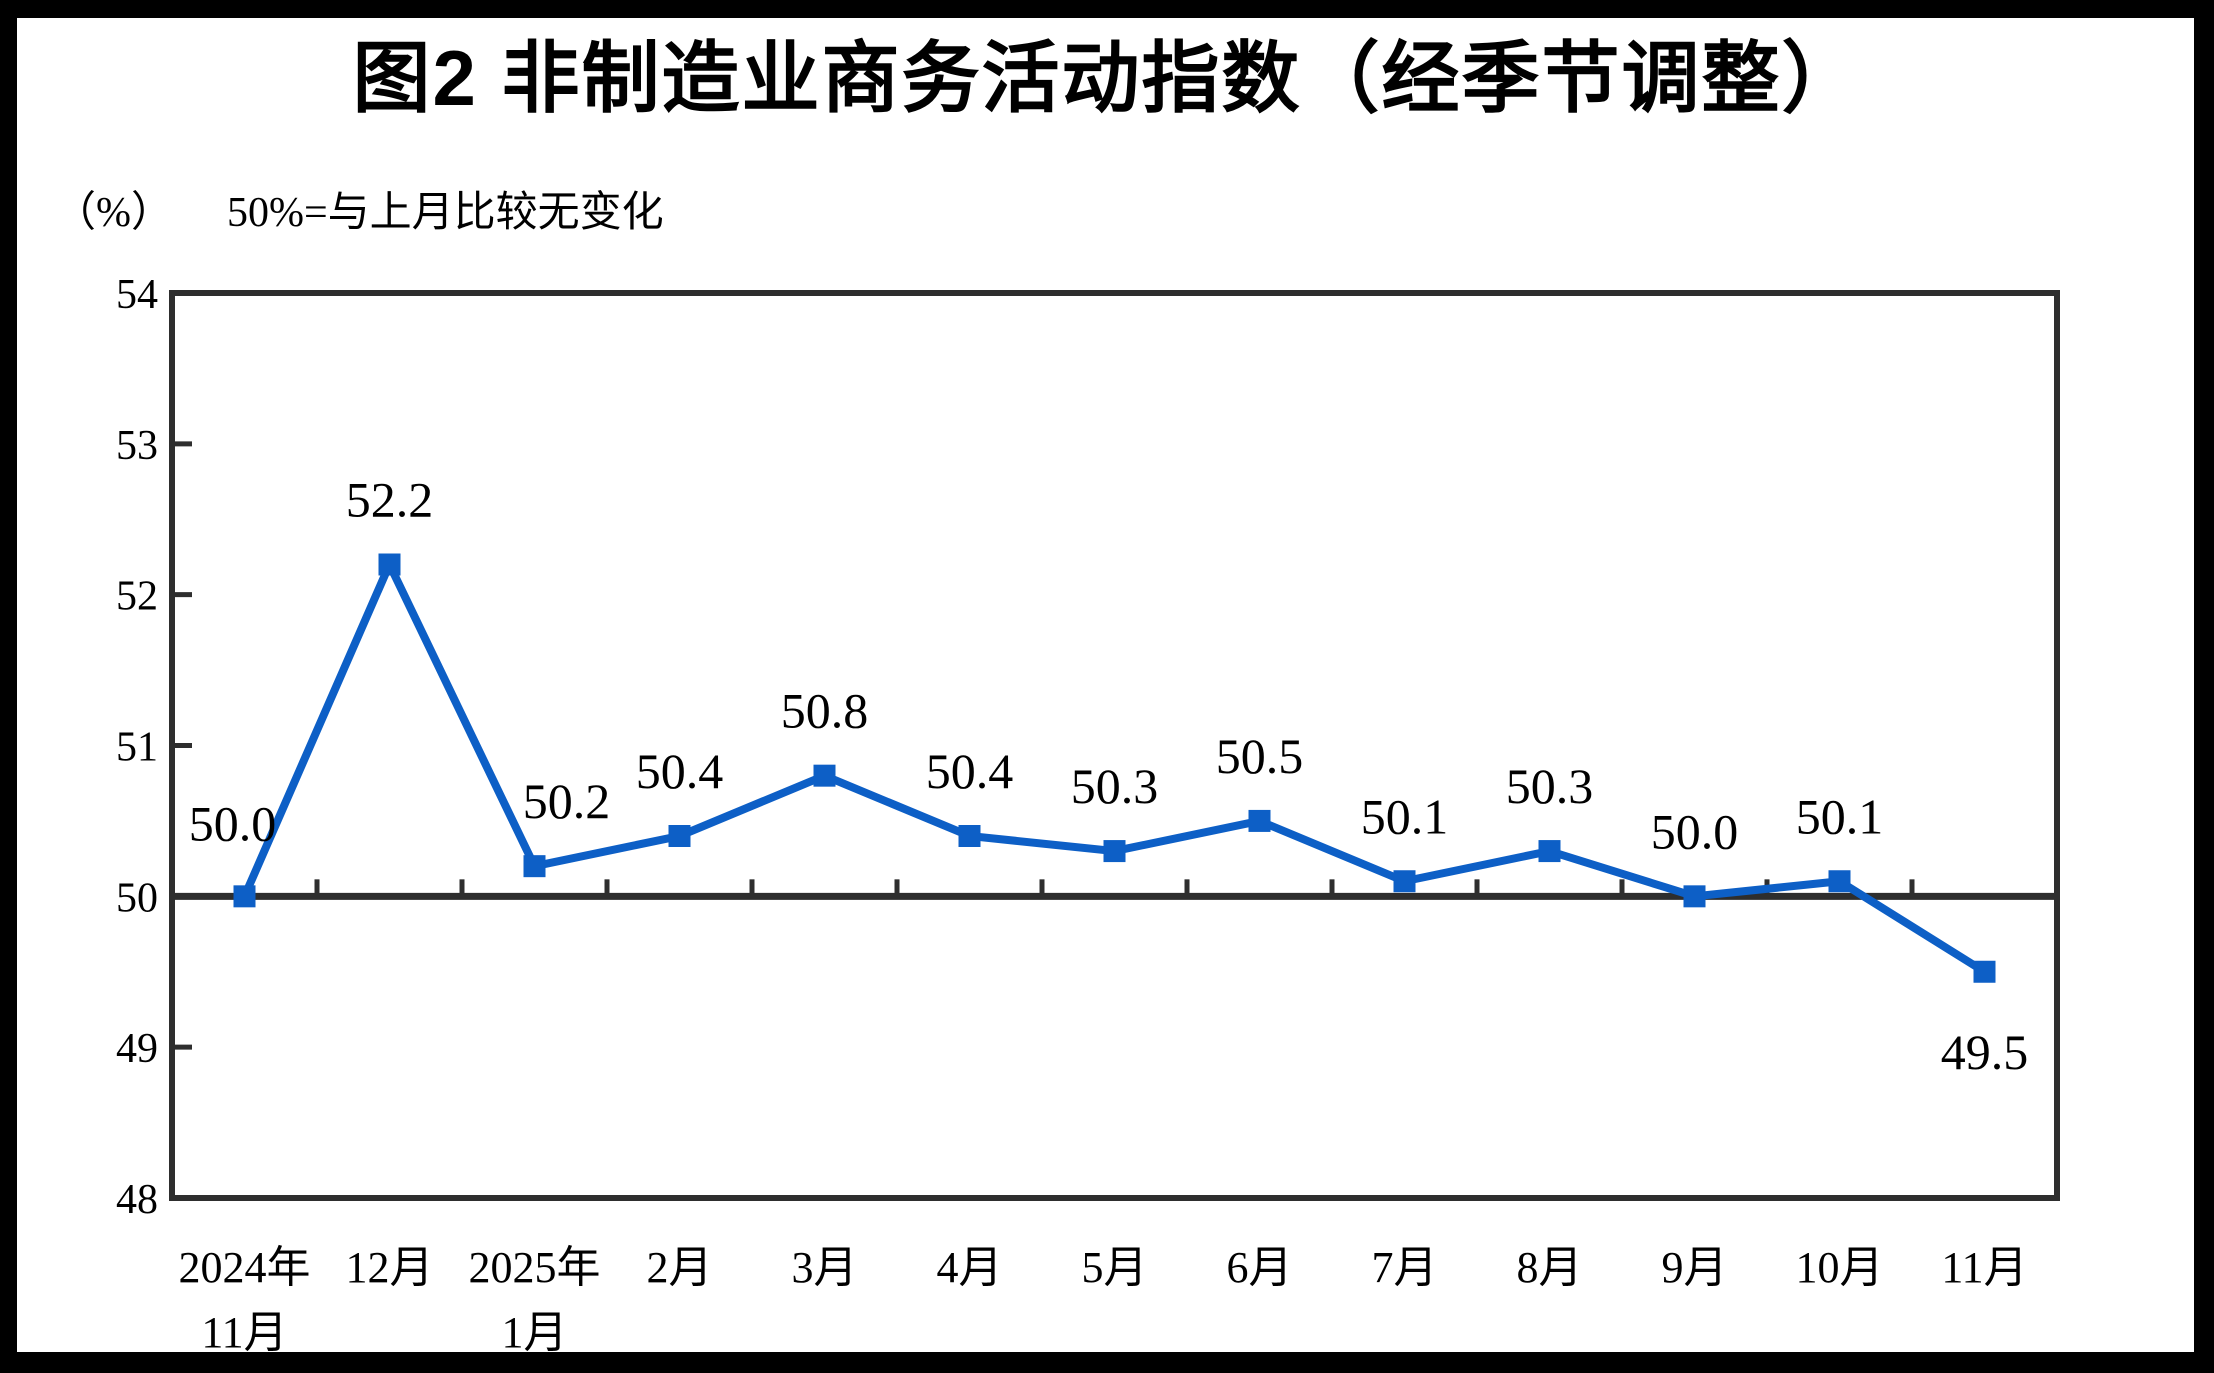  I want to click on y-axis-tick-label: 53, so click(137, 446).